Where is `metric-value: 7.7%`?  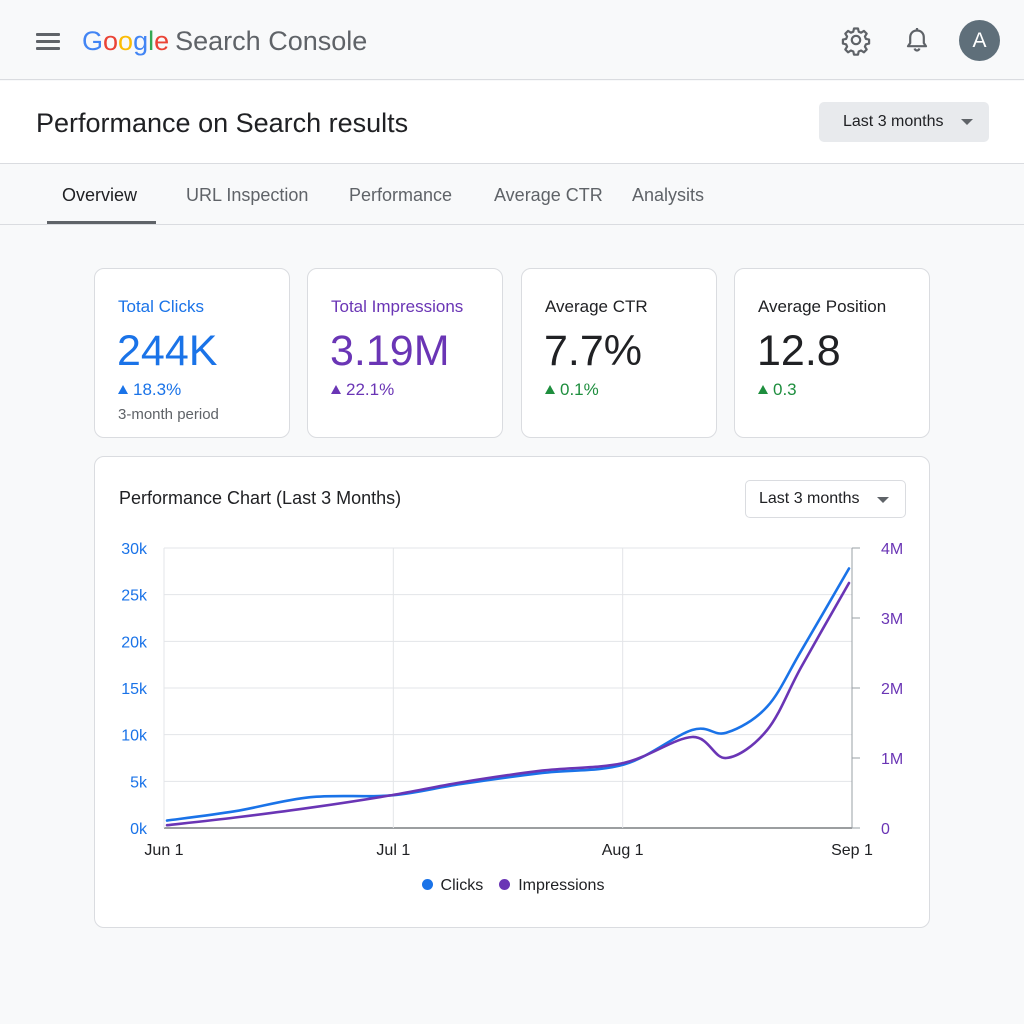
metric-value: 7.7% is located at coordinates (593, 351).